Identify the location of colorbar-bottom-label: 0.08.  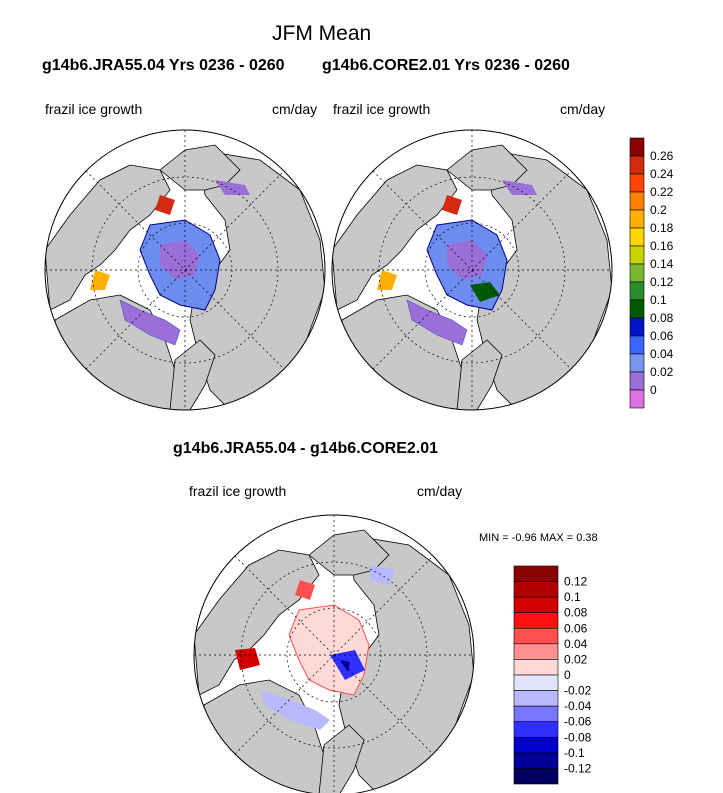
(576, 613).